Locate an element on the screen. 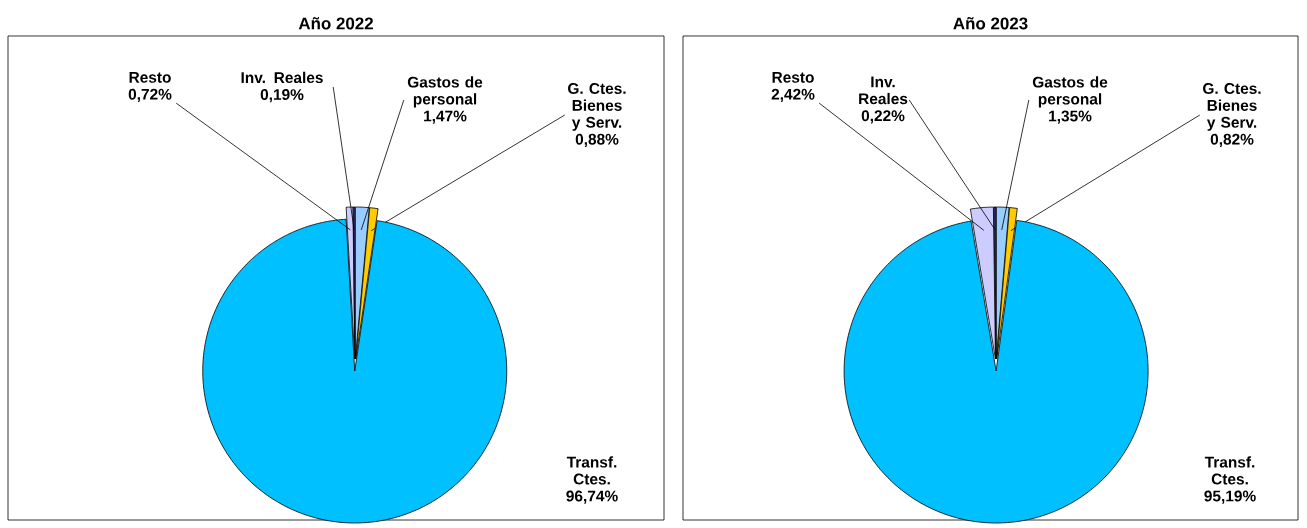 The width and height of the screenshot is (1307, 528). data-label: 95,19% is located at coordinates (1230, 497).